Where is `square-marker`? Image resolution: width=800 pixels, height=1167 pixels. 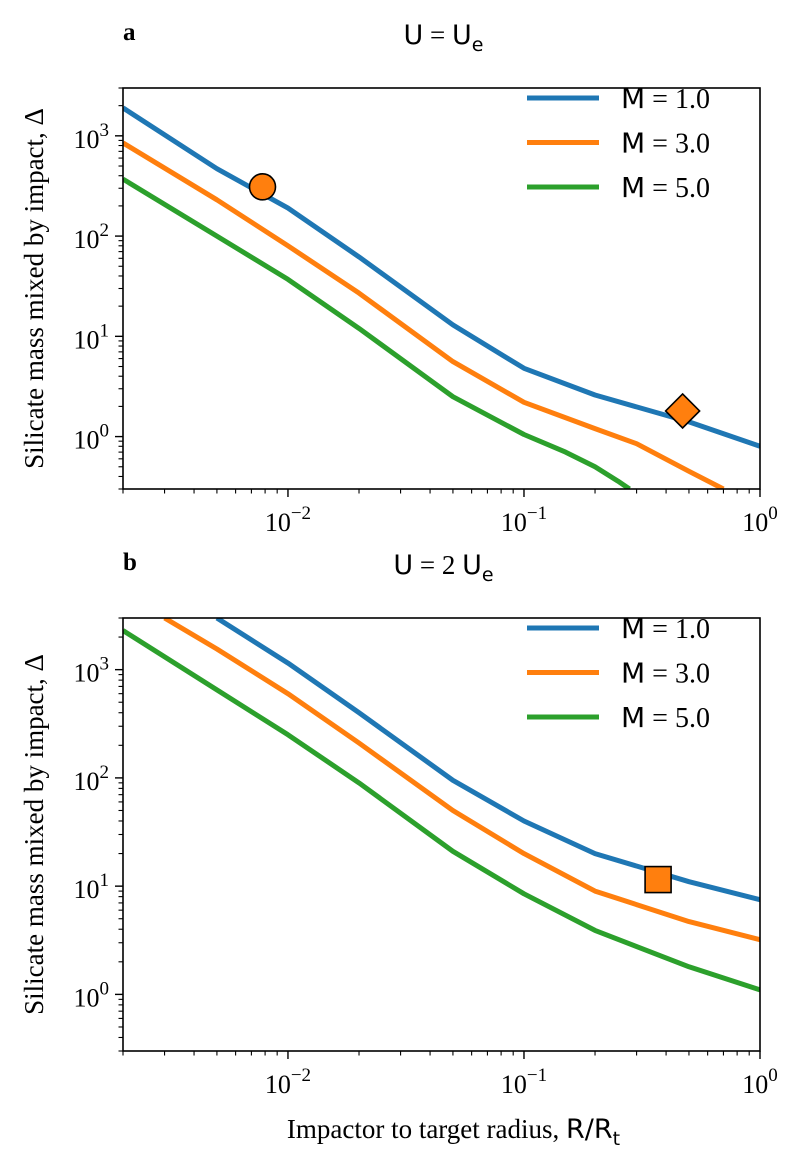
square-marker is located at coordinates (658, 879).